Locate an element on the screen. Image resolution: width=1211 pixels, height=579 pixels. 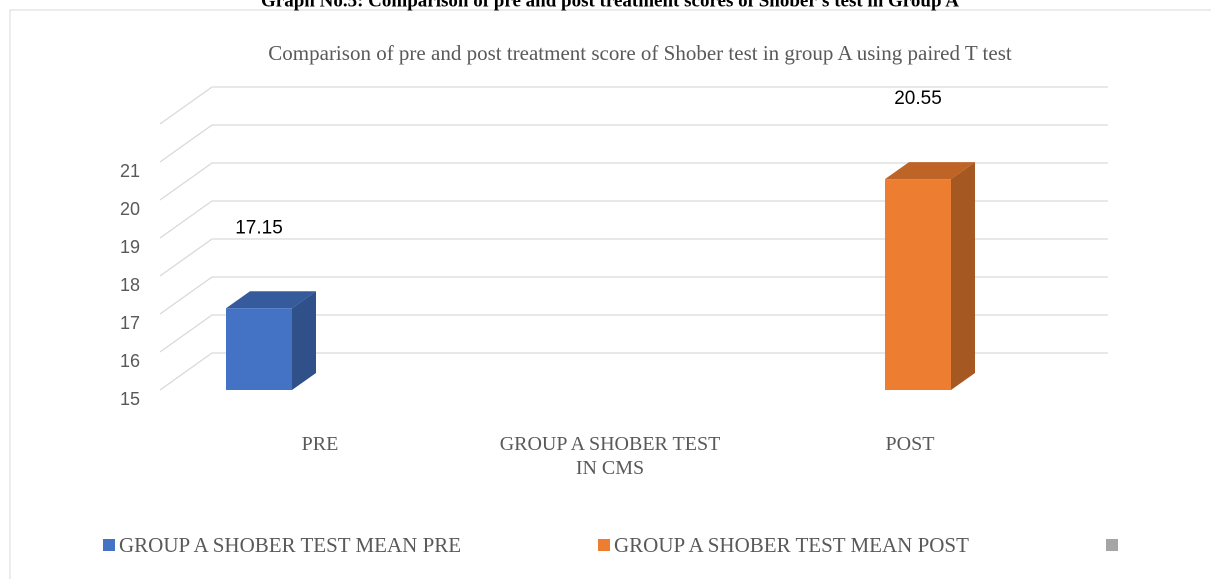
plot-frame-line is located at coordinates (633, 105).